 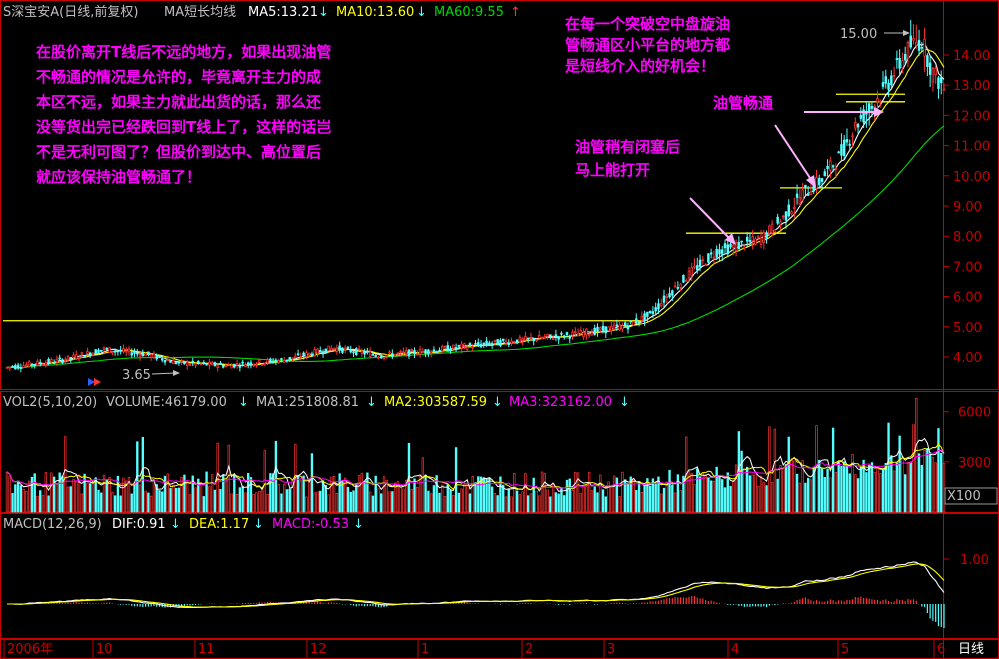 I want to click on date-tick-label: 4, so click(x=735, y=649).